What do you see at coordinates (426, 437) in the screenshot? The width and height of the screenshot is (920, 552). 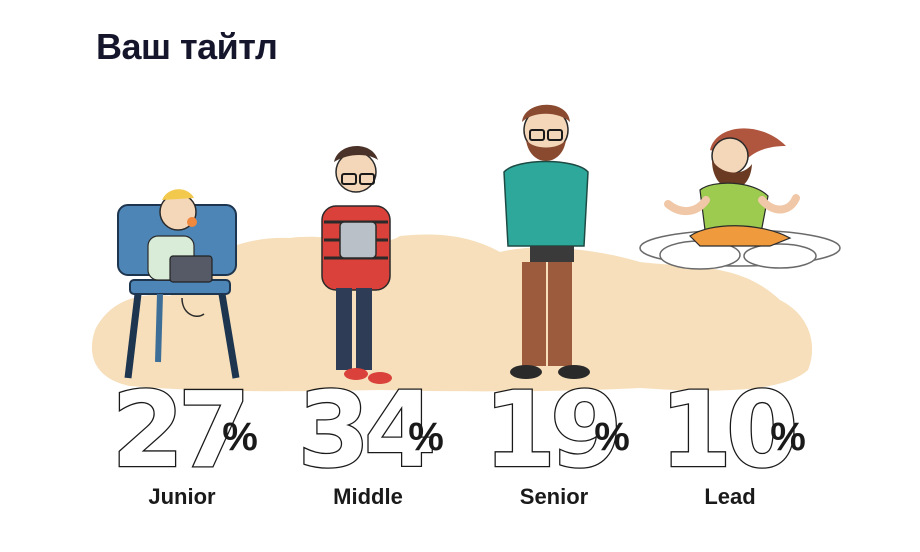 I see `percent-sign-middle: %` at bounding box center [426, 437].